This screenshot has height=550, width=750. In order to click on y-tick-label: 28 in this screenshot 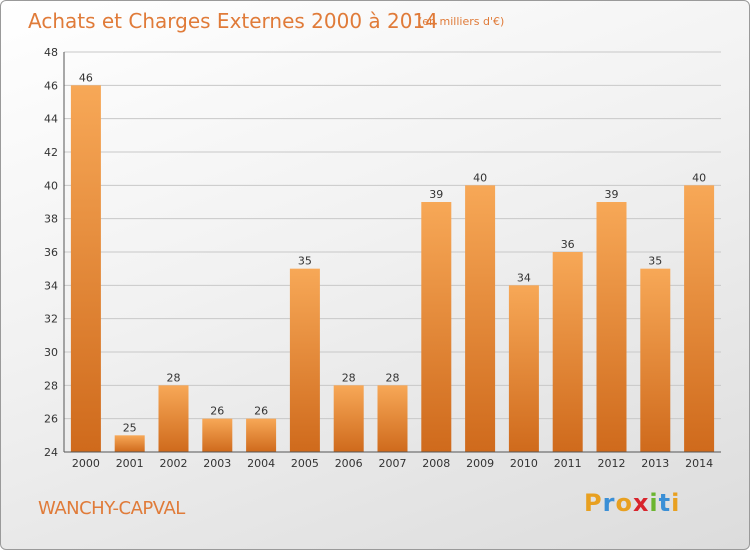, I will do `click(51, 385)`.